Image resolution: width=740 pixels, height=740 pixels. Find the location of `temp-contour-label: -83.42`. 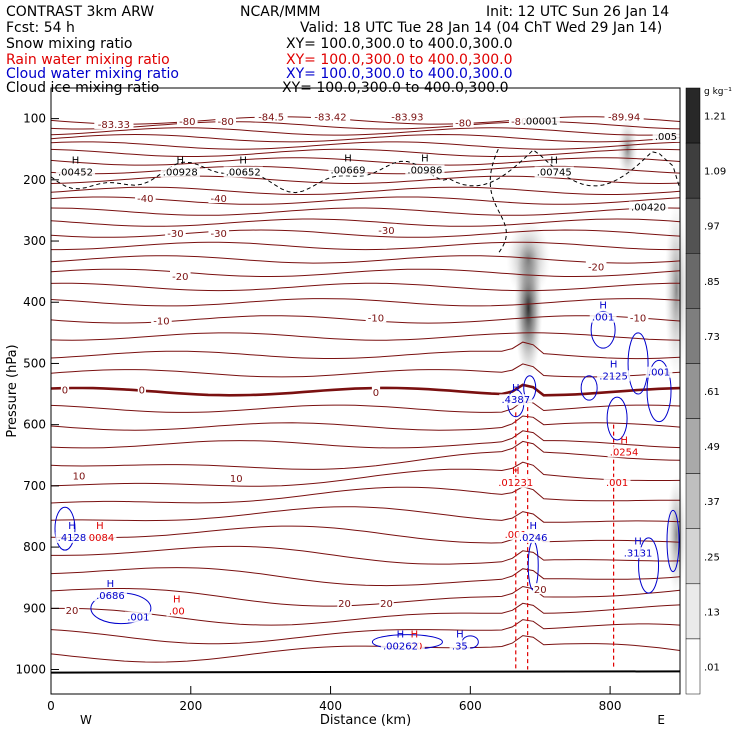

temp-contour-label: -83.42 is located at coordinates (330, 118).